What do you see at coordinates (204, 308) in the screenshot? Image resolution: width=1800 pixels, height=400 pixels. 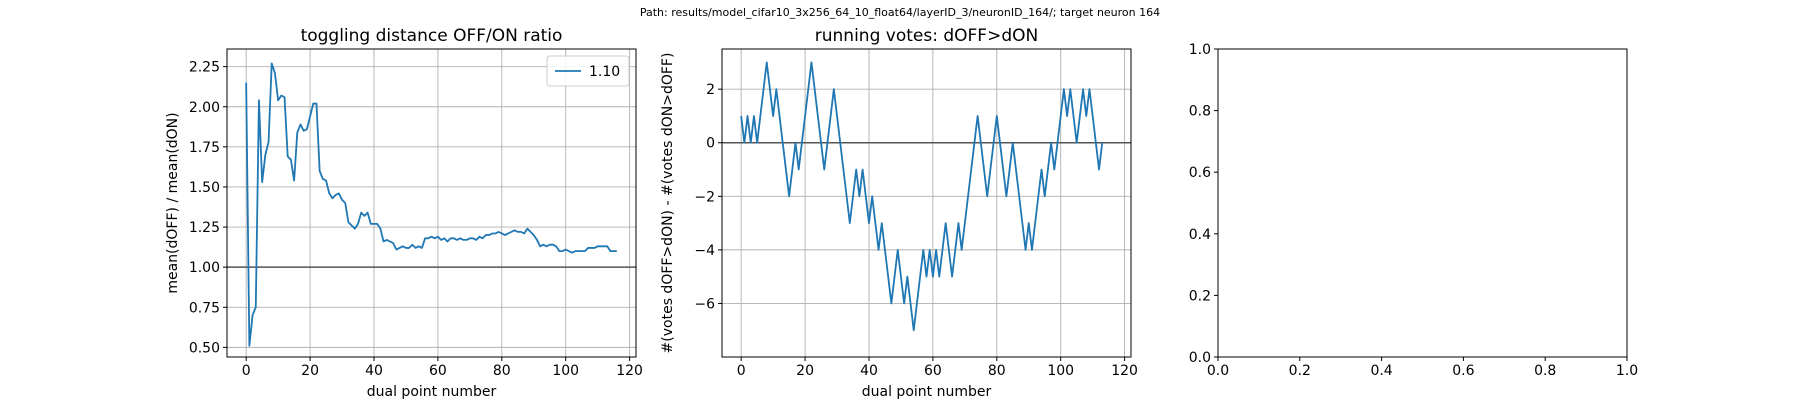 I see `y-tick-label: 0.75` at bounding box center [204, 308].